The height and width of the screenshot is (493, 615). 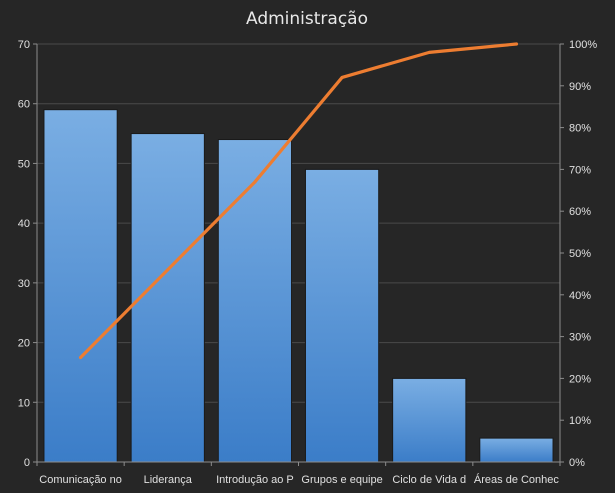 What do you see at coordinates (27, 463) in the screenshot?
I see `y-tick-label: 0` at bounding box center [27, 463].